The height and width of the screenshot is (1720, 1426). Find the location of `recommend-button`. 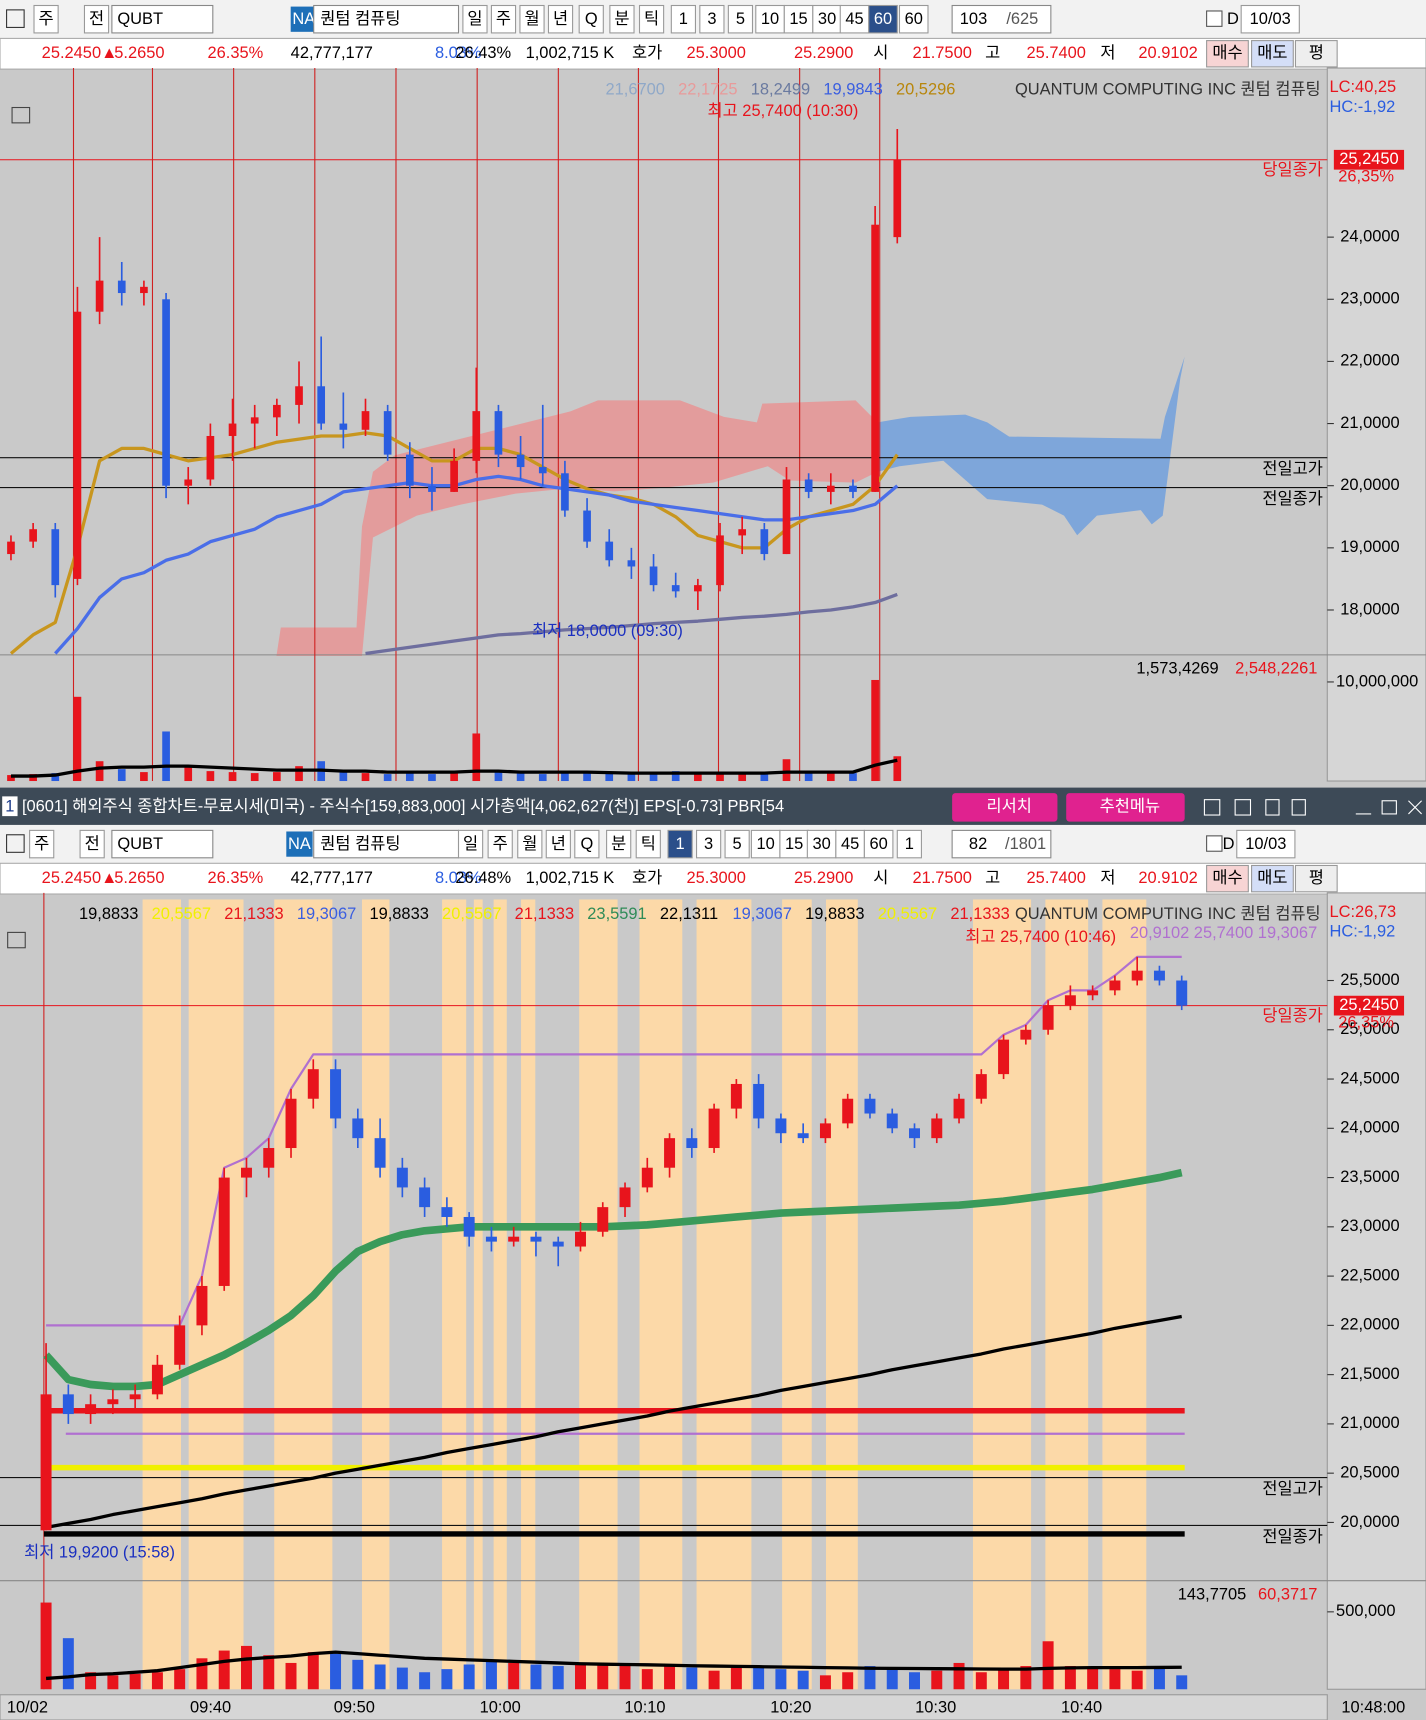

recommend-button is located at coordinates (1125, 807).